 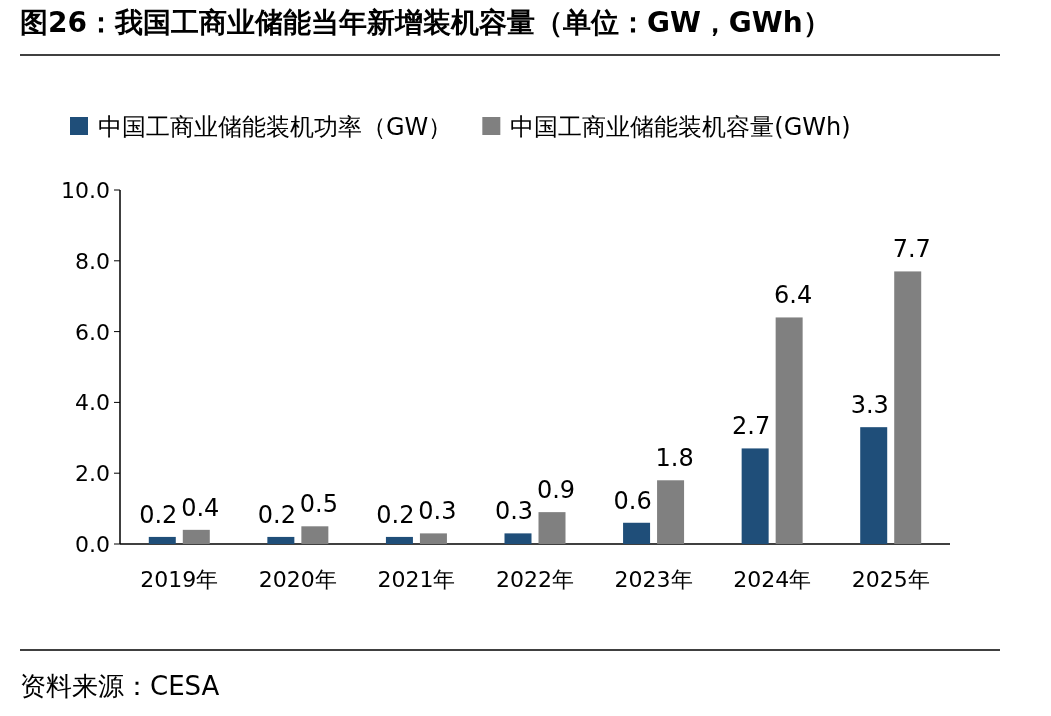 I want to click on data-label: 7.7, so click(x=911, y=249).